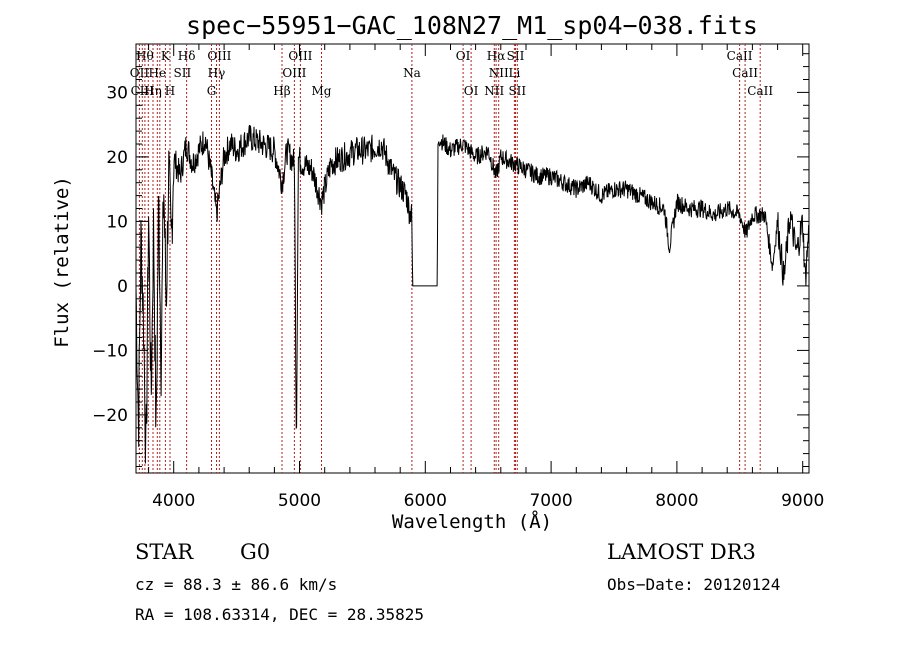  Describe the element at coordinates (236, 584) in the screenshot. I see `redshift-velocity: cz = 88.3 ± 86.6 km/s` at that location.